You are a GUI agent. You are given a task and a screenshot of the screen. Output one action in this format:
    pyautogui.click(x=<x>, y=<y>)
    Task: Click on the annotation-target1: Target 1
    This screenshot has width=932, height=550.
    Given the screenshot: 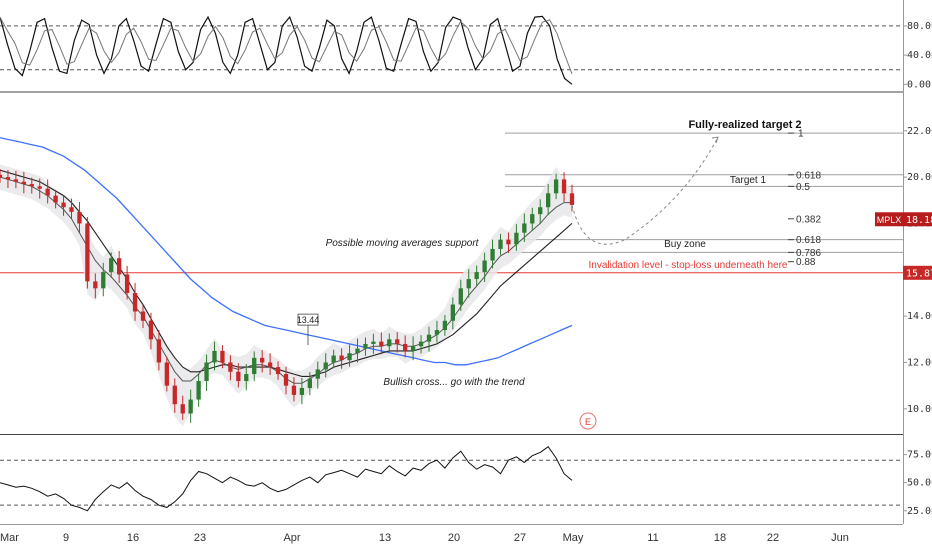 What is the action you would take?
    pyautogui.click(x=748, y=180)
    